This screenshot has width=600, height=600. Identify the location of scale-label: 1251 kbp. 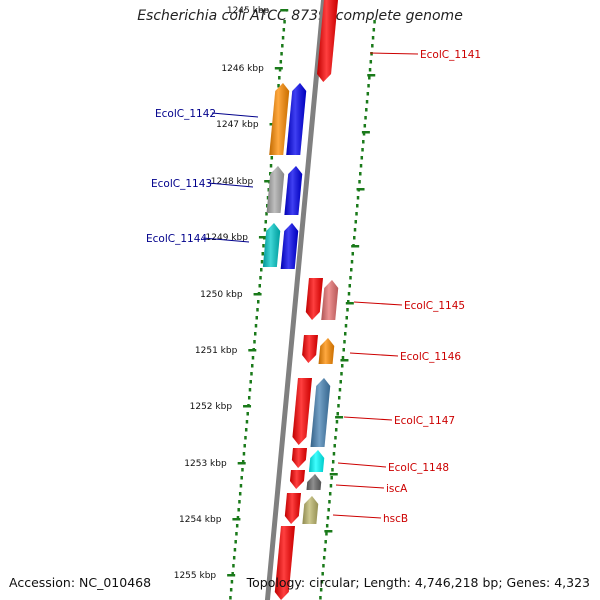
(216, 351).